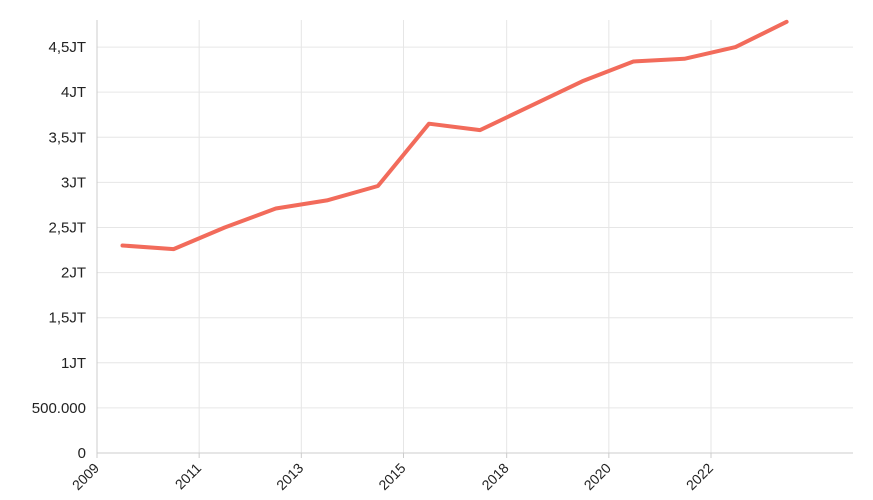 The height and width of the screenshot is (500, 873). What do you see at coordinates (391, 476) in the screenshot?
I see `x-tick-label: 2015` at bounding box center [391, 476].